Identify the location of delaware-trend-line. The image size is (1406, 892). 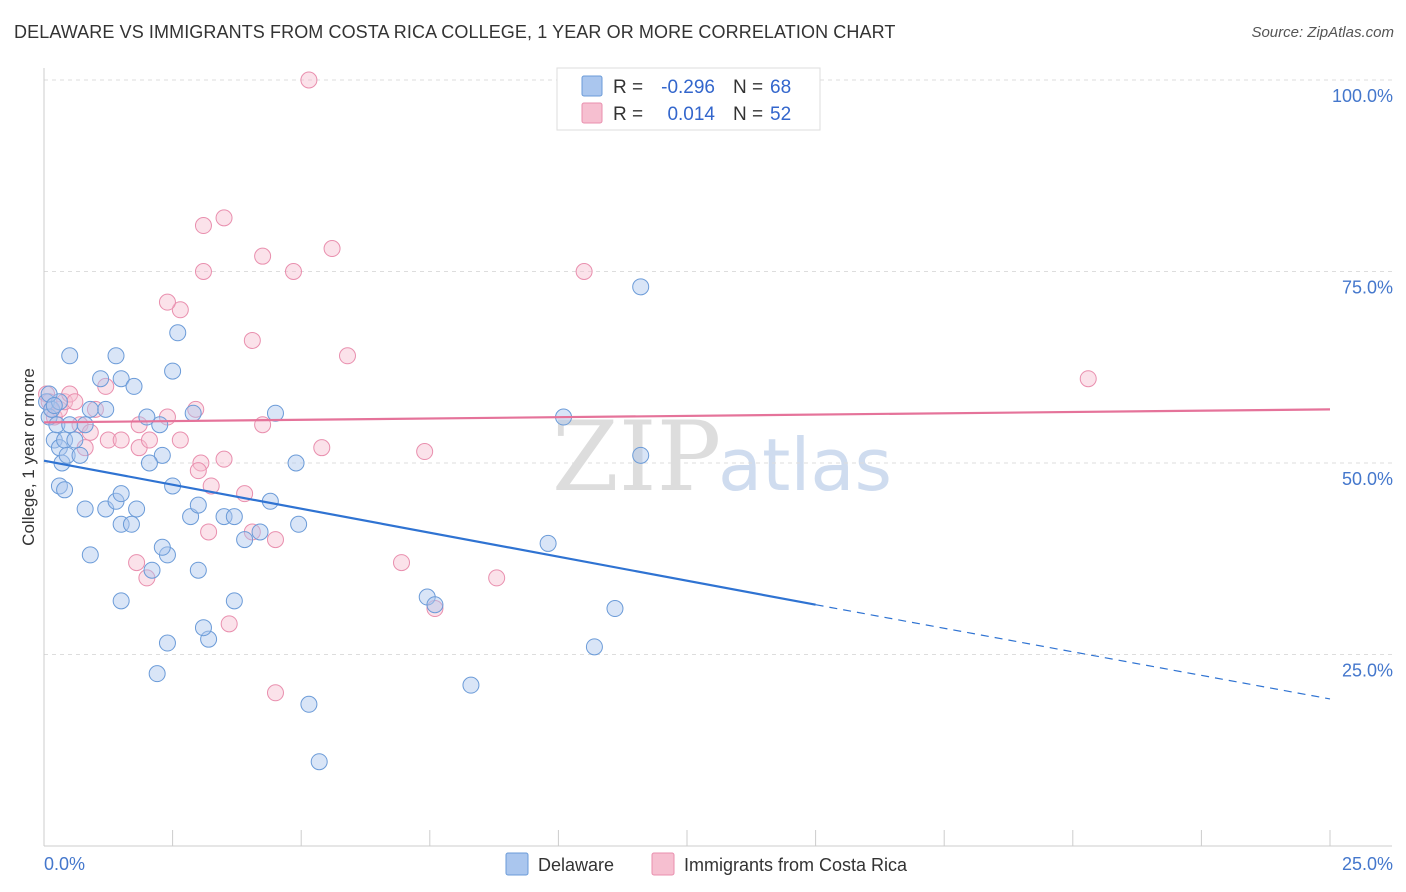
(429, 532).